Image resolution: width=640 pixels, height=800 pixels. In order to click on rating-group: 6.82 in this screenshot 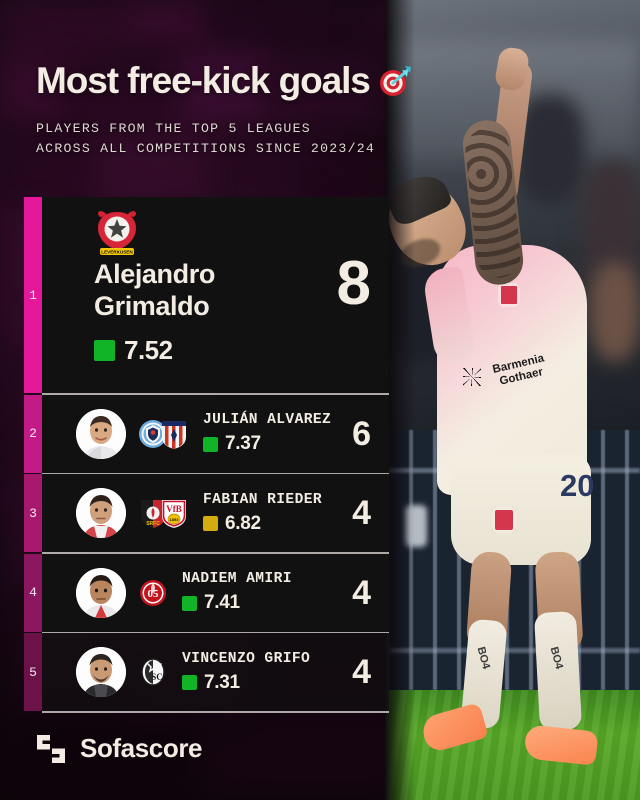, I will do `click(277, 524)`.